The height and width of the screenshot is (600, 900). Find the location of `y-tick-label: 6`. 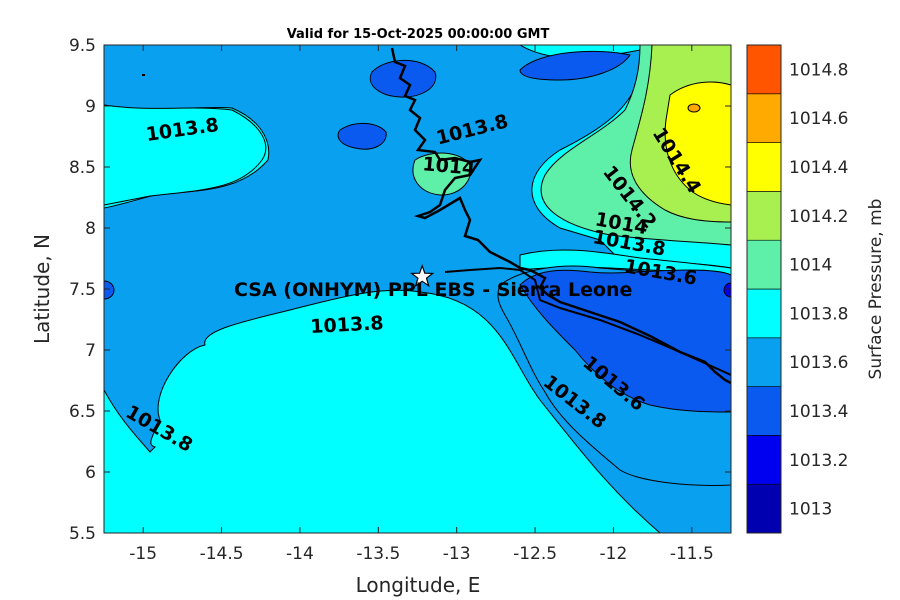

y-tick-label: 6 is located at coordinates (90, 473).